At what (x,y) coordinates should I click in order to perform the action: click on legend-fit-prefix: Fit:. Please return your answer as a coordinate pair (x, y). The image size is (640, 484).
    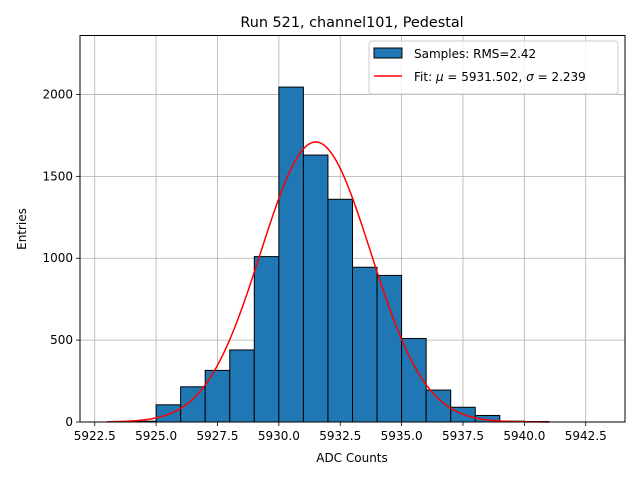
    Looking at the image, I should click on (425, 77).